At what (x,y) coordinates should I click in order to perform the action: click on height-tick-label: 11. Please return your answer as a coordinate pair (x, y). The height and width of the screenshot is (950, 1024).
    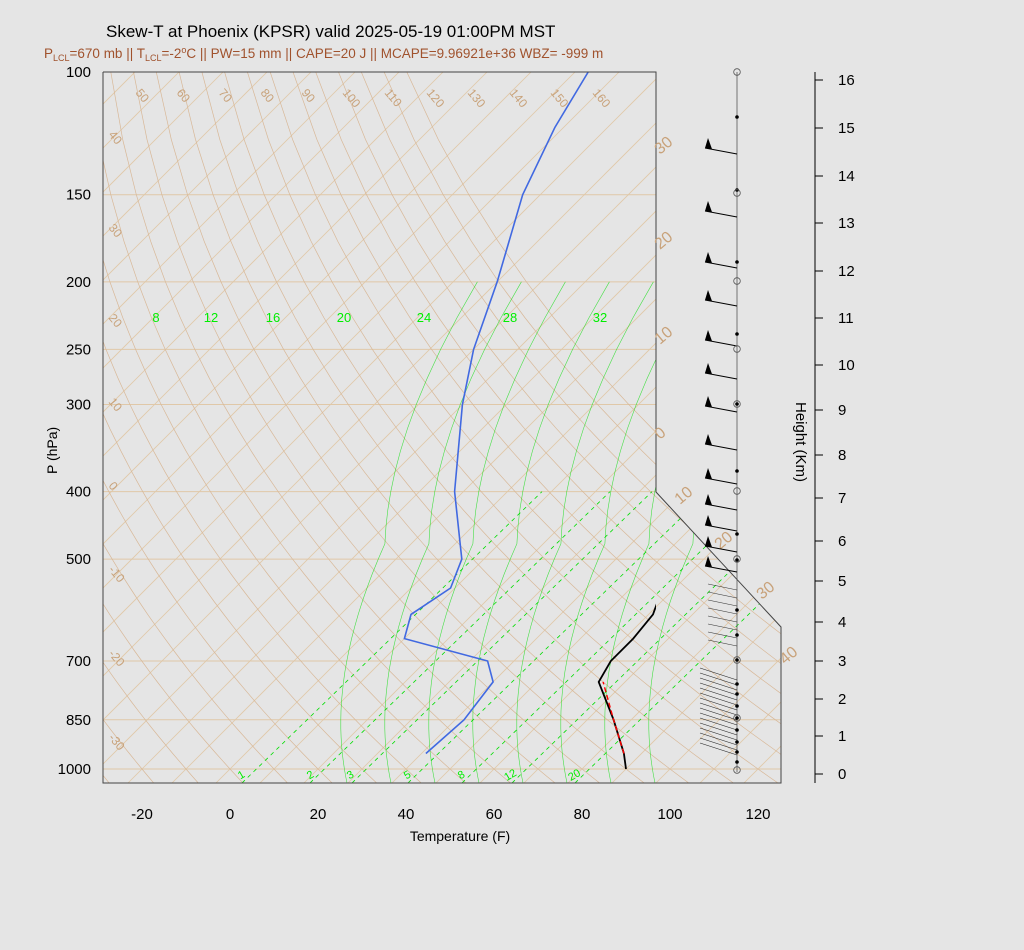
    Looking at the image, I should click on (846, 318).